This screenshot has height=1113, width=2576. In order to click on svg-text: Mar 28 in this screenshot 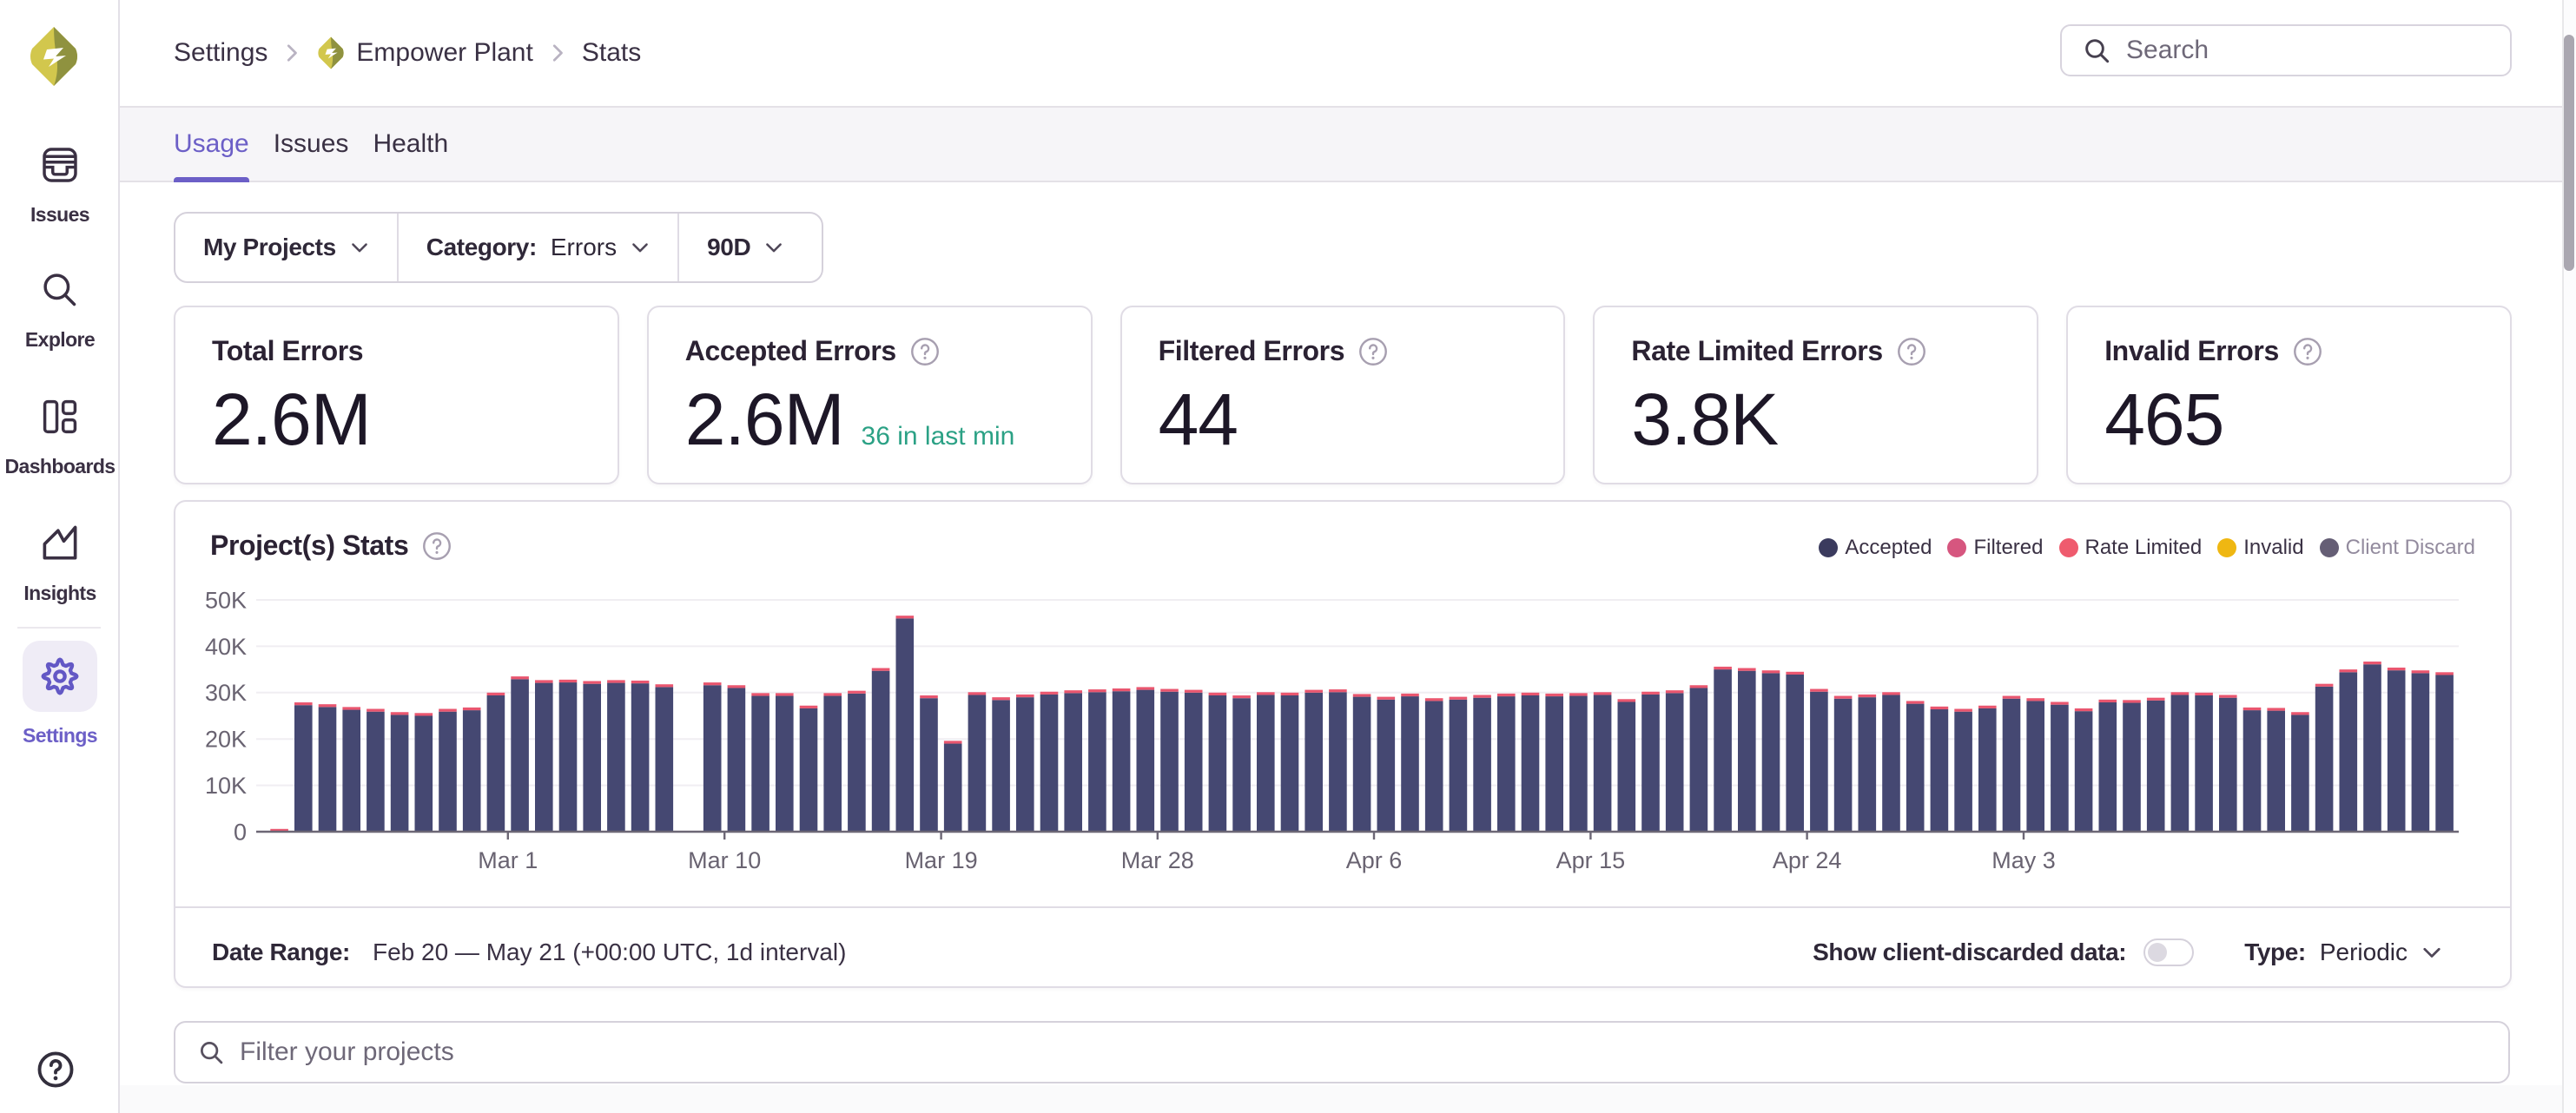, I will do `click(1157, 860)`.